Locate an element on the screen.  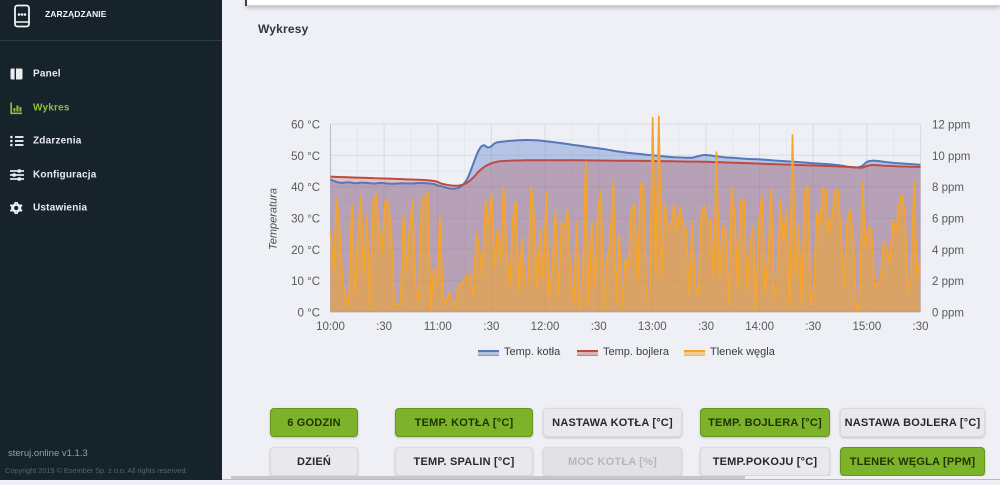
svg-text: 14:00 is located at coordinates (759, 327).